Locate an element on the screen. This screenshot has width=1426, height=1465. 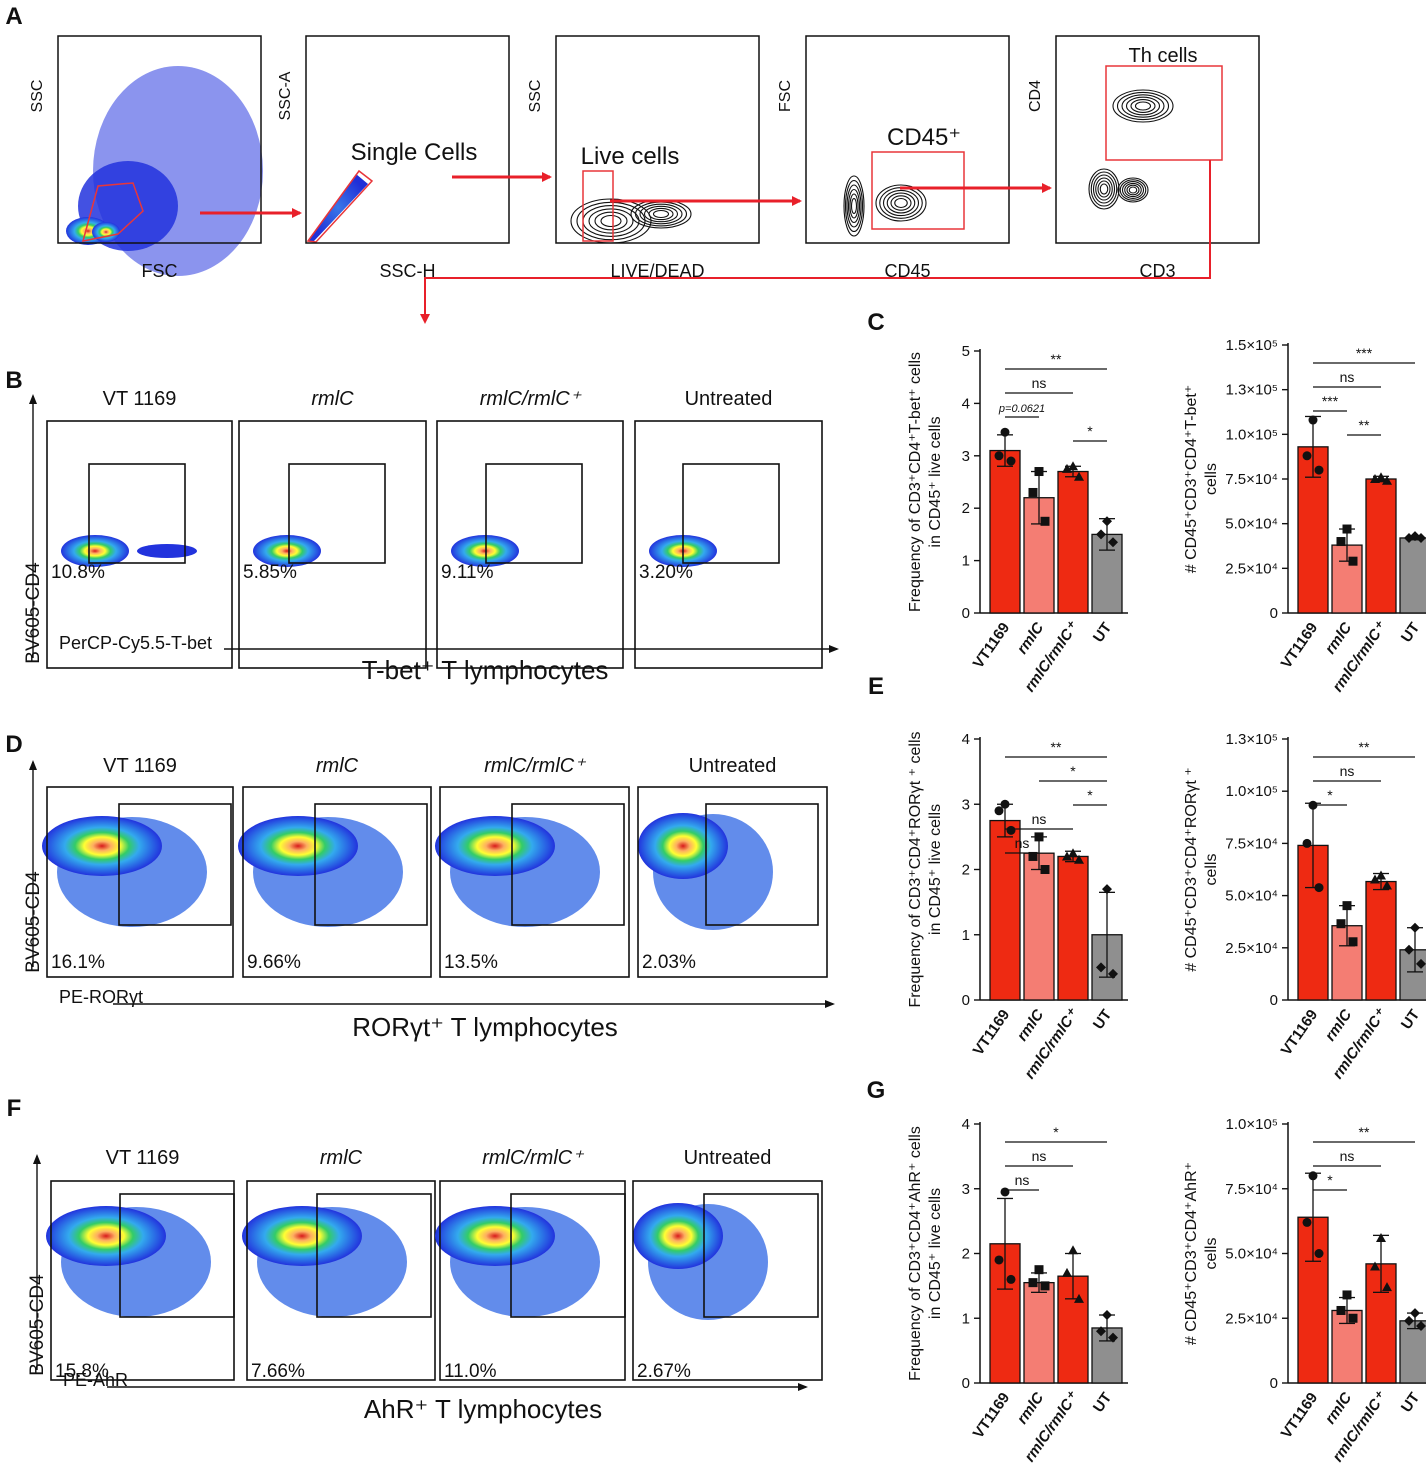
y-axis-label: # CD45⁺CD3⁺CD4⁺T-bet⁺ is located at coordinates (1191, 479).